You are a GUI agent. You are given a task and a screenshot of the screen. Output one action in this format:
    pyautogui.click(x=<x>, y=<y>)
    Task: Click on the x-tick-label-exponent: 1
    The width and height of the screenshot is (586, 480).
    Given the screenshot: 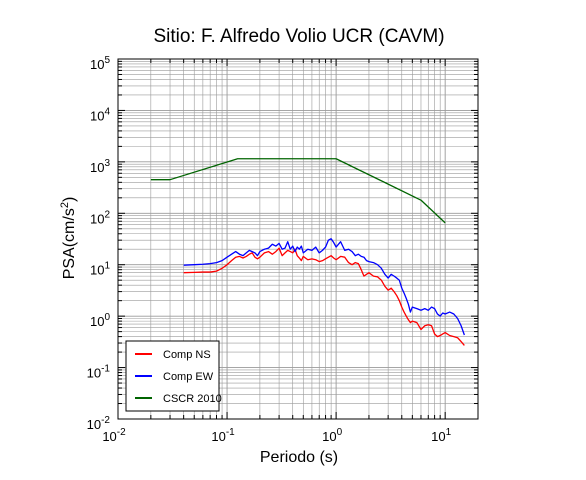 What is the action you would take?
    pyautogui.click(x=449, y=432)
    